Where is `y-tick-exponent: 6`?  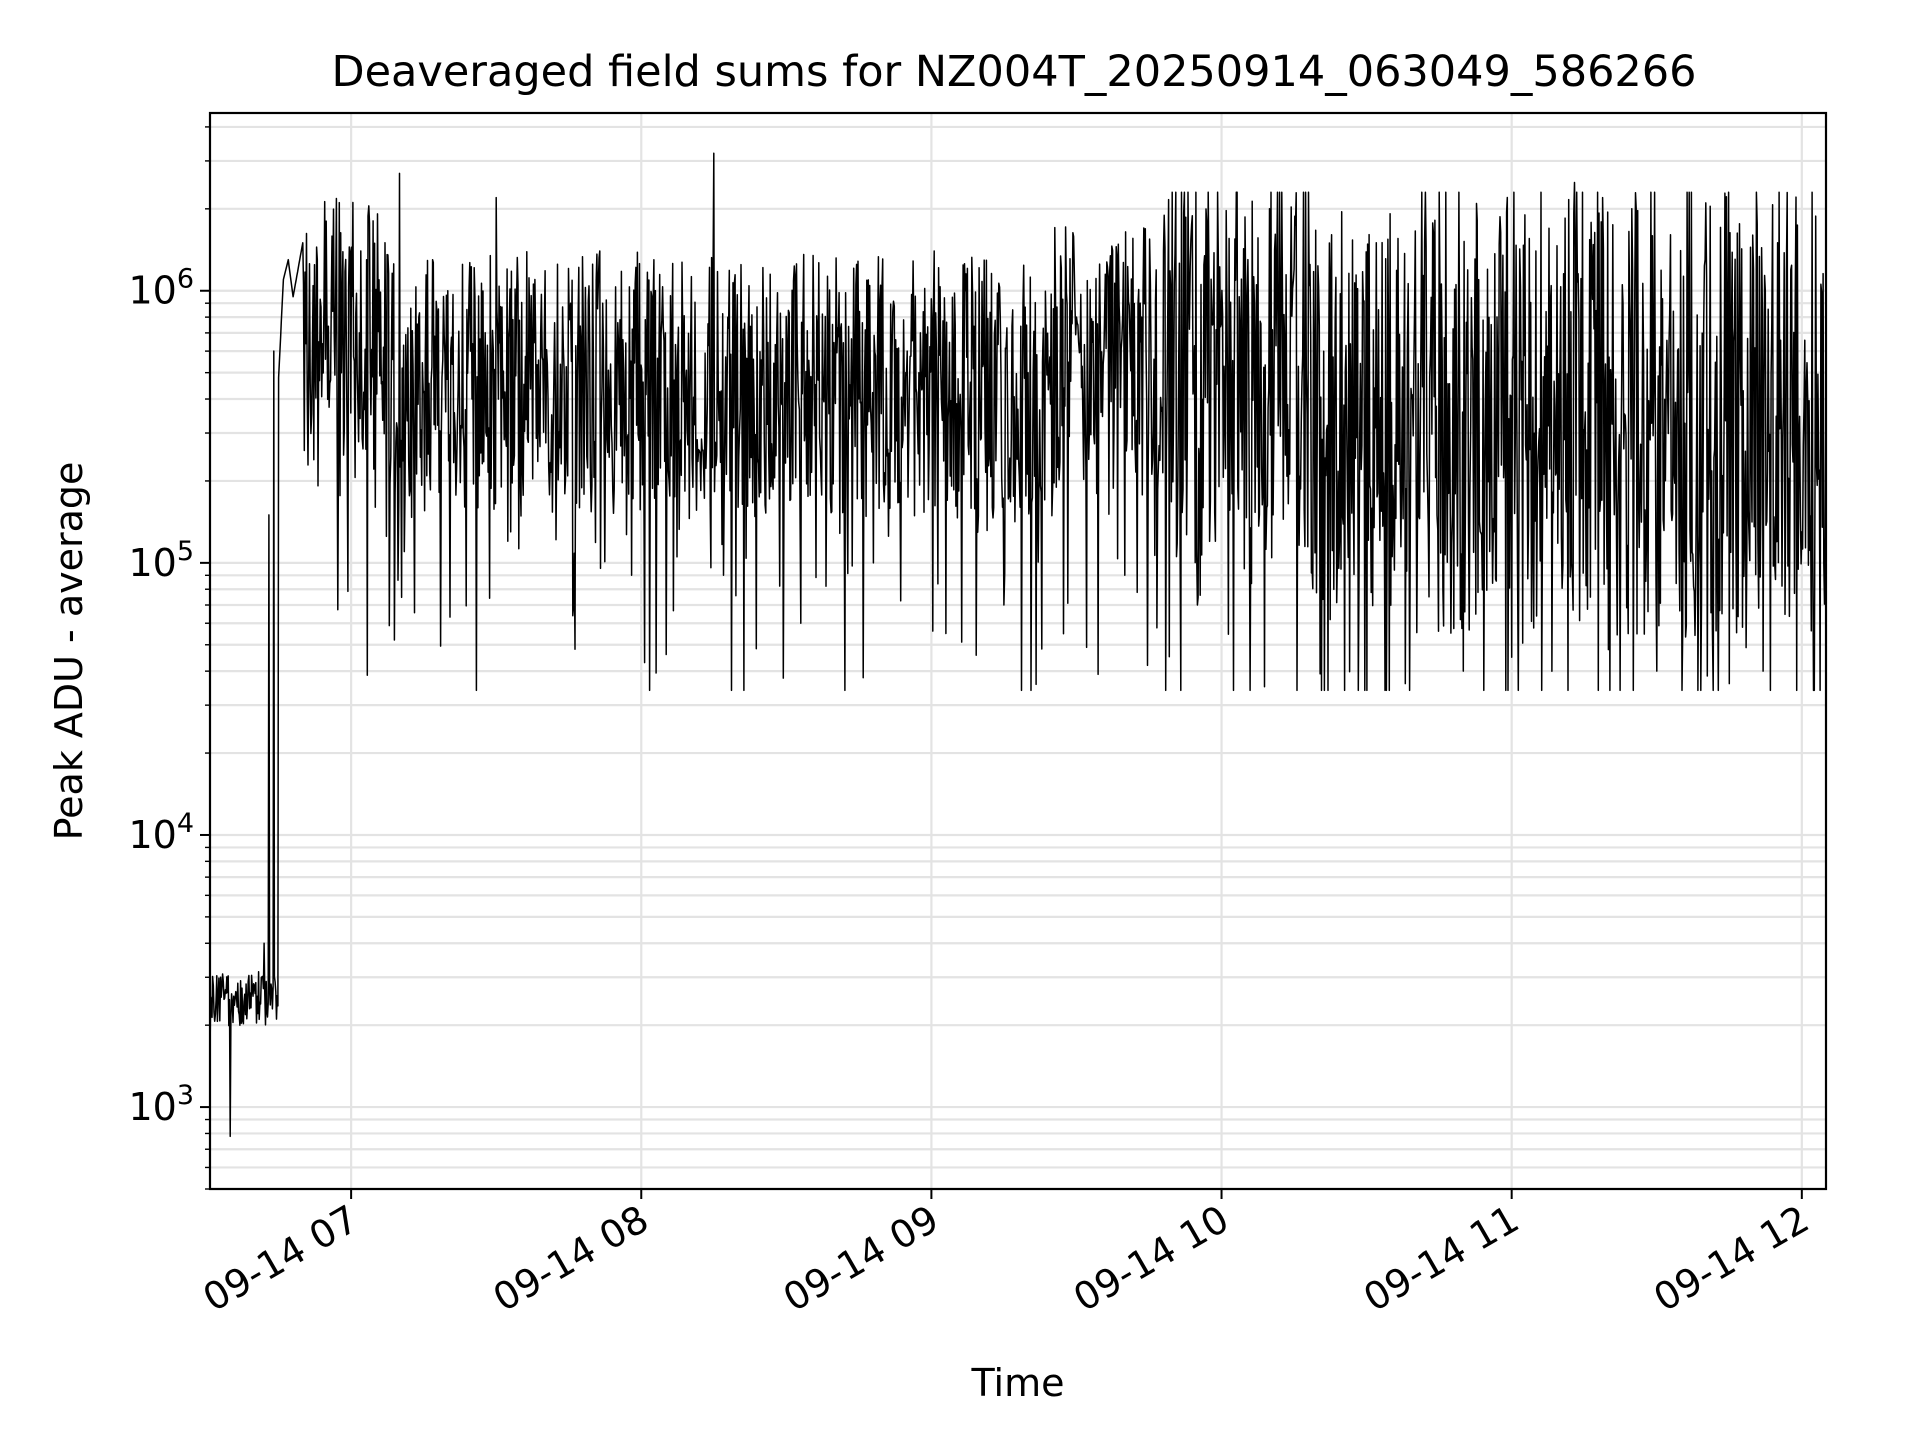 y-tick-exponent: 6 is located at coordinates (185, 279).